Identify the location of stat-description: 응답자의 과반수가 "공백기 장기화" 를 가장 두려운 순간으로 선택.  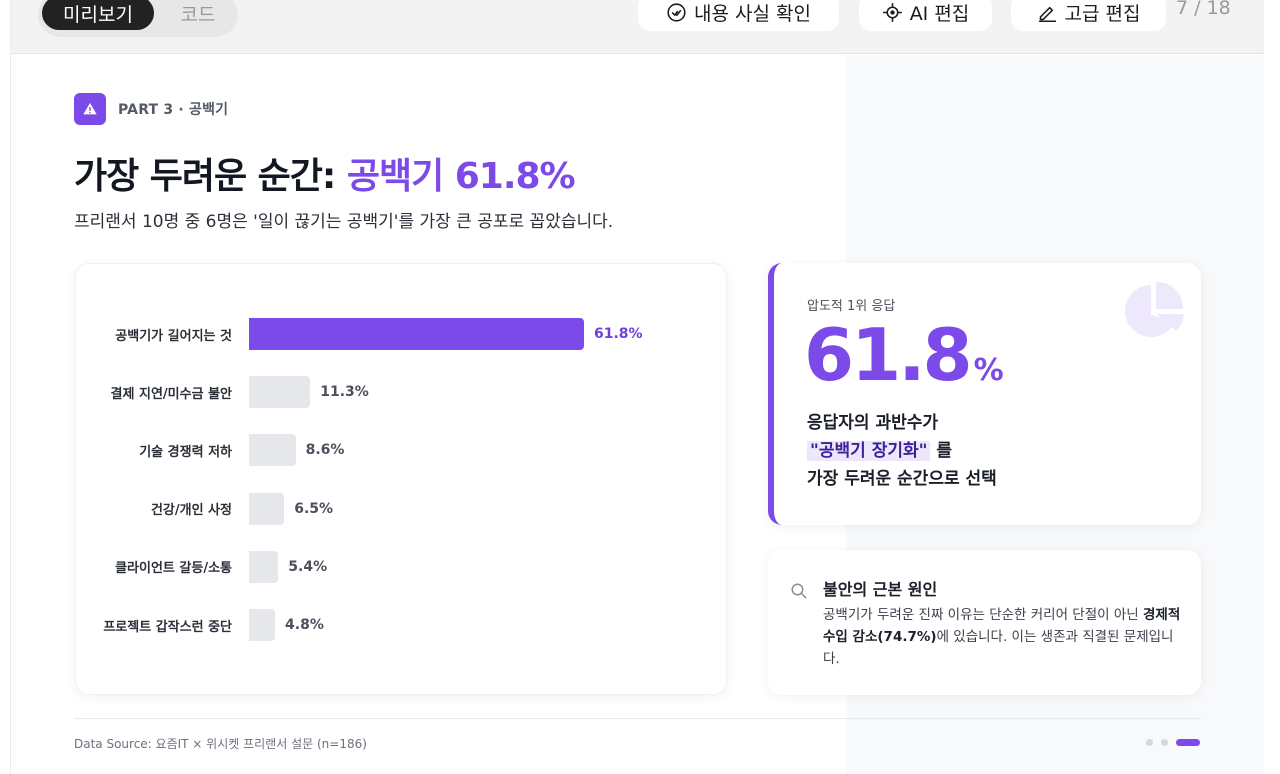
(902, 451).